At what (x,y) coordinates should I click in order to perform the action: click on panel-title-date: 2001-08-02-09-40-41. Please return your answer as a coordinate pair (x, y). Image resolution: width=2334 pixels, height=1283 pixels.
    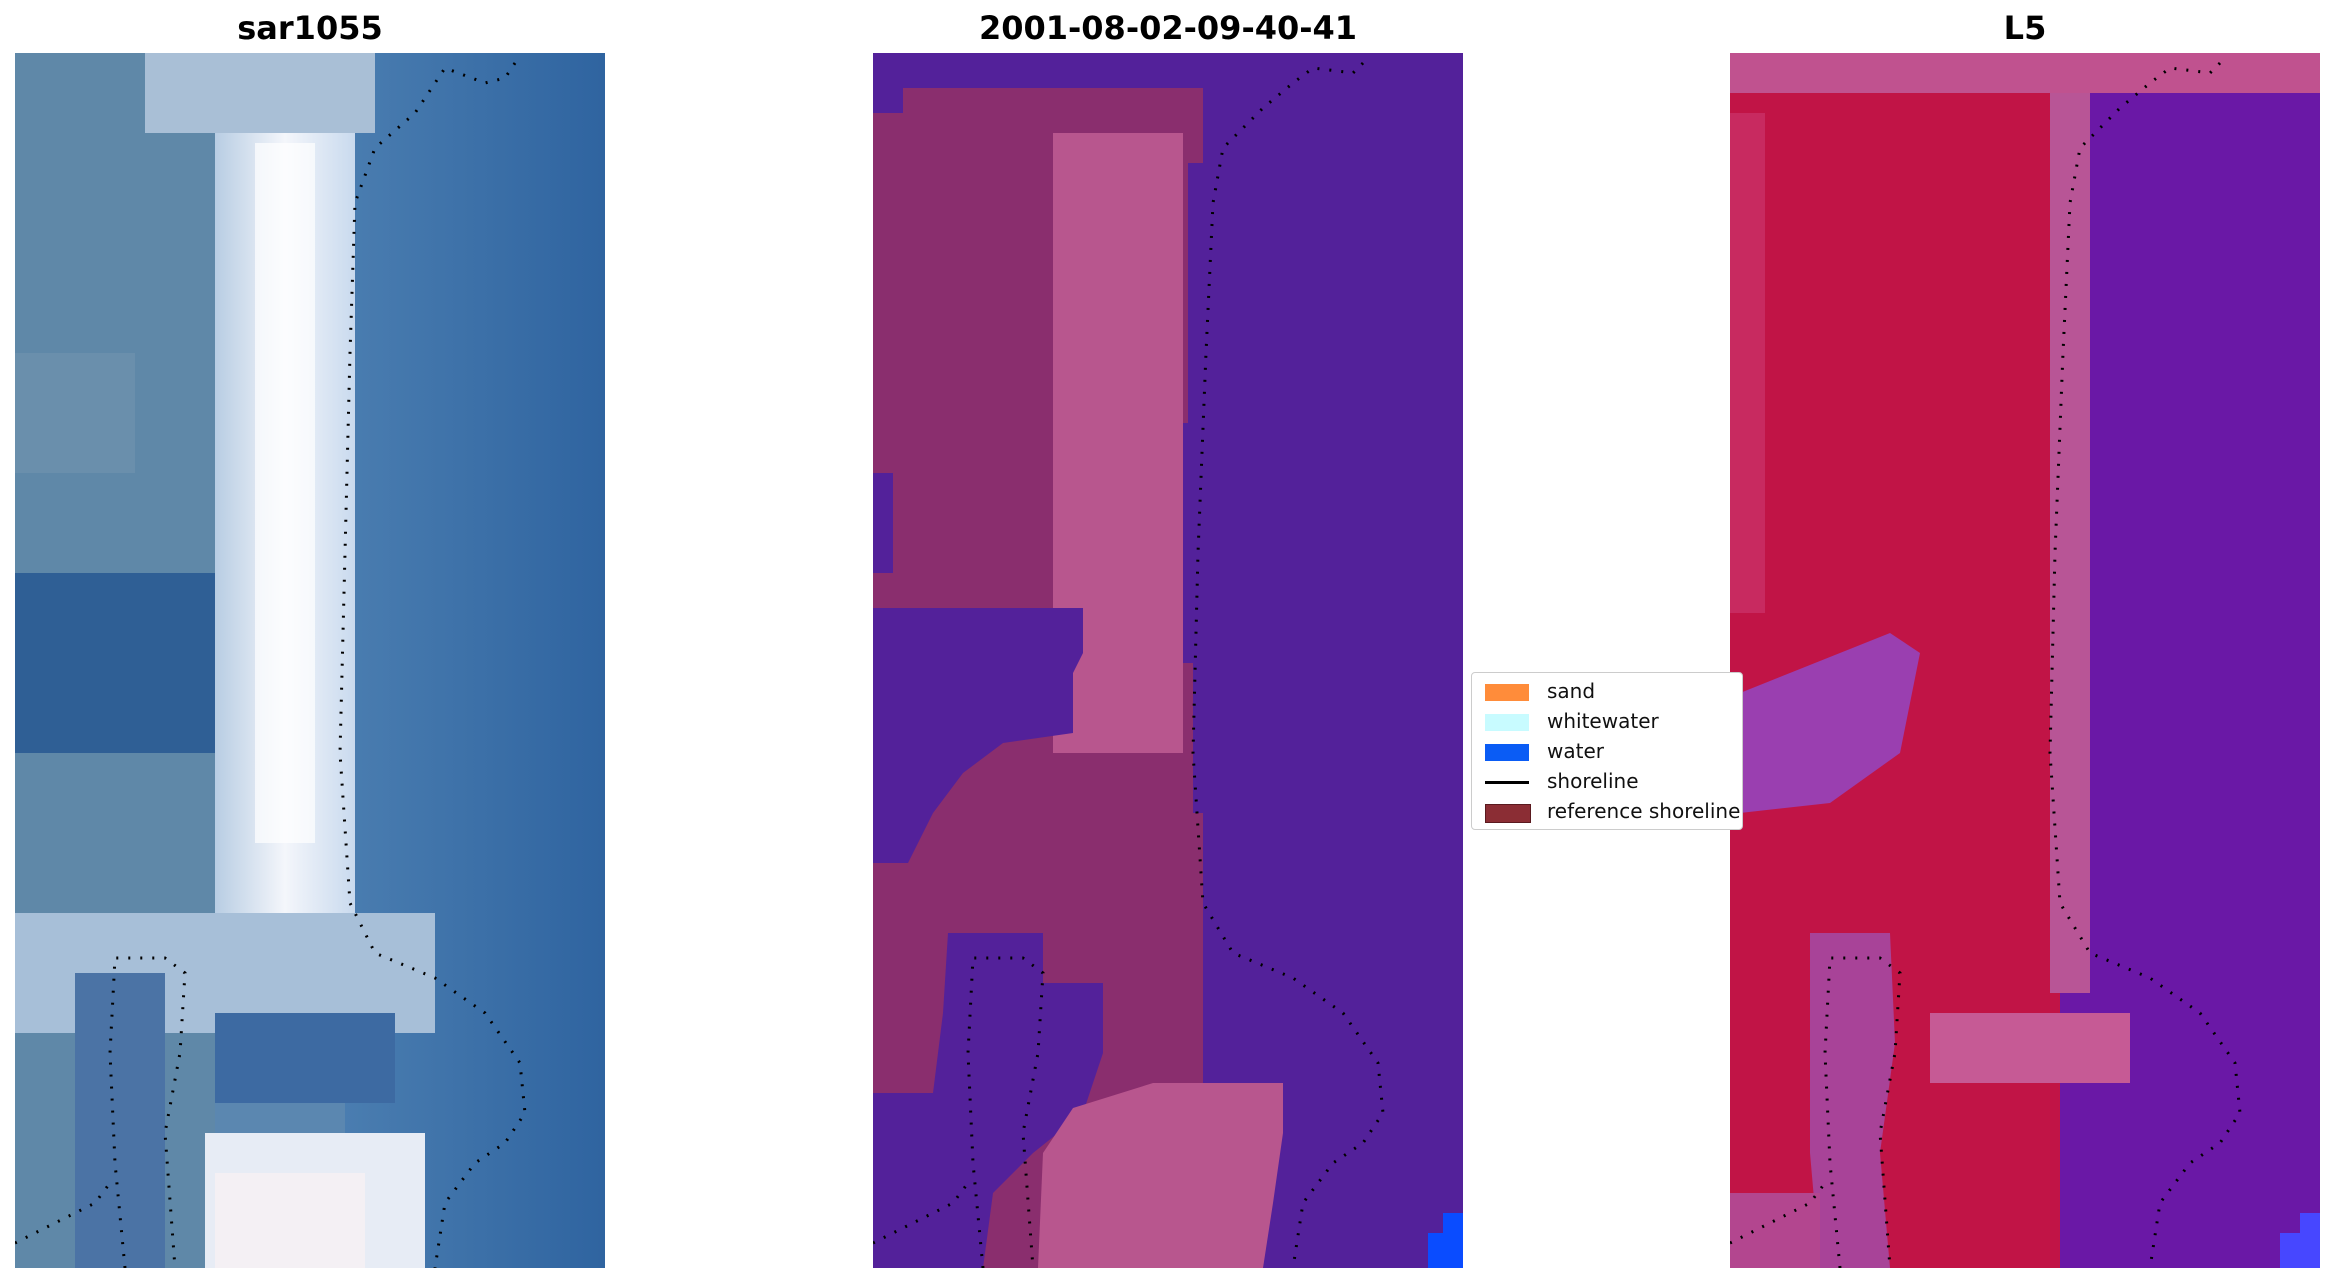
    Looking at the image, I should click on (1168, 28).